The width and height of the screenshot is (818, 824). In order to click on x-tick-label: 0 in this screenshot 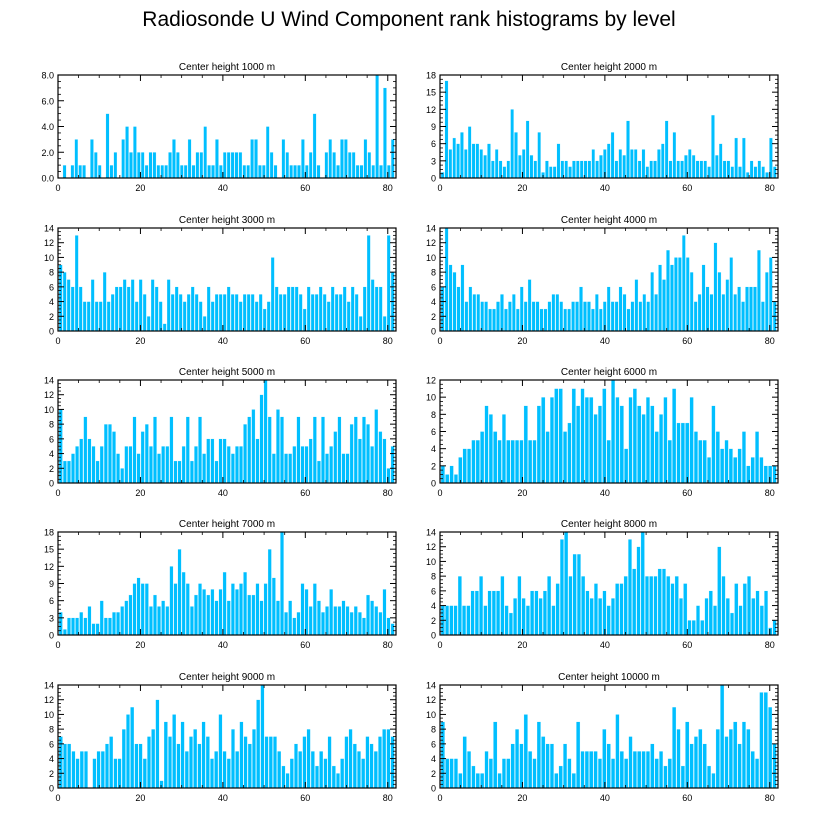, I will do `click(439, 645)`.